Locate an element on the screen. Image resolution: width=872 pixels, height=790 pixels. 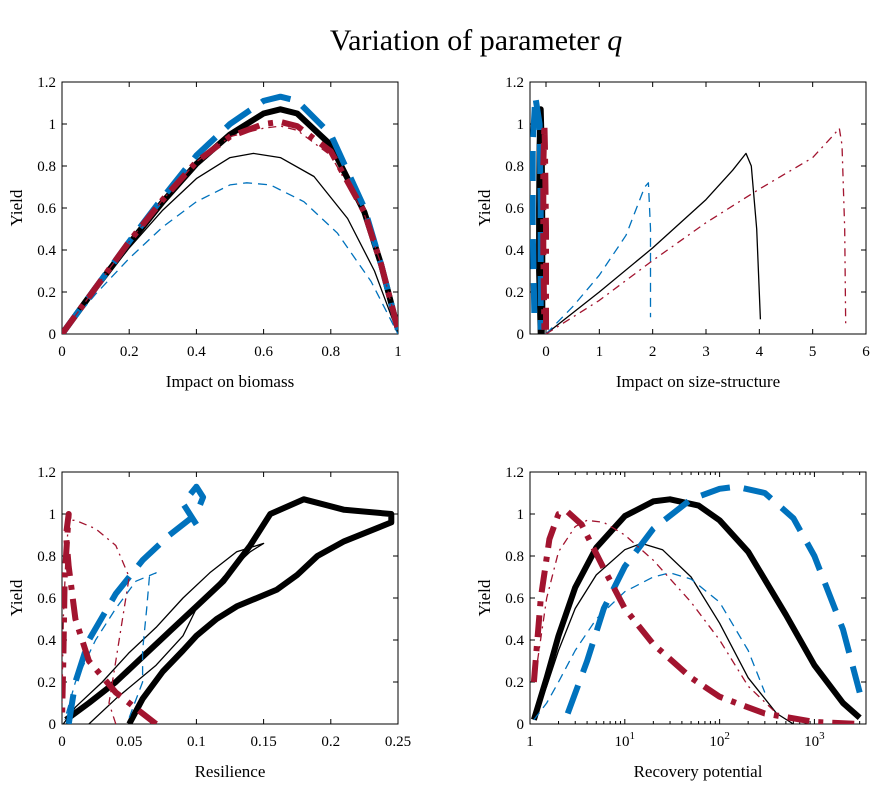
x-tick-label: 0.05 is located at coordinates (129, 742).